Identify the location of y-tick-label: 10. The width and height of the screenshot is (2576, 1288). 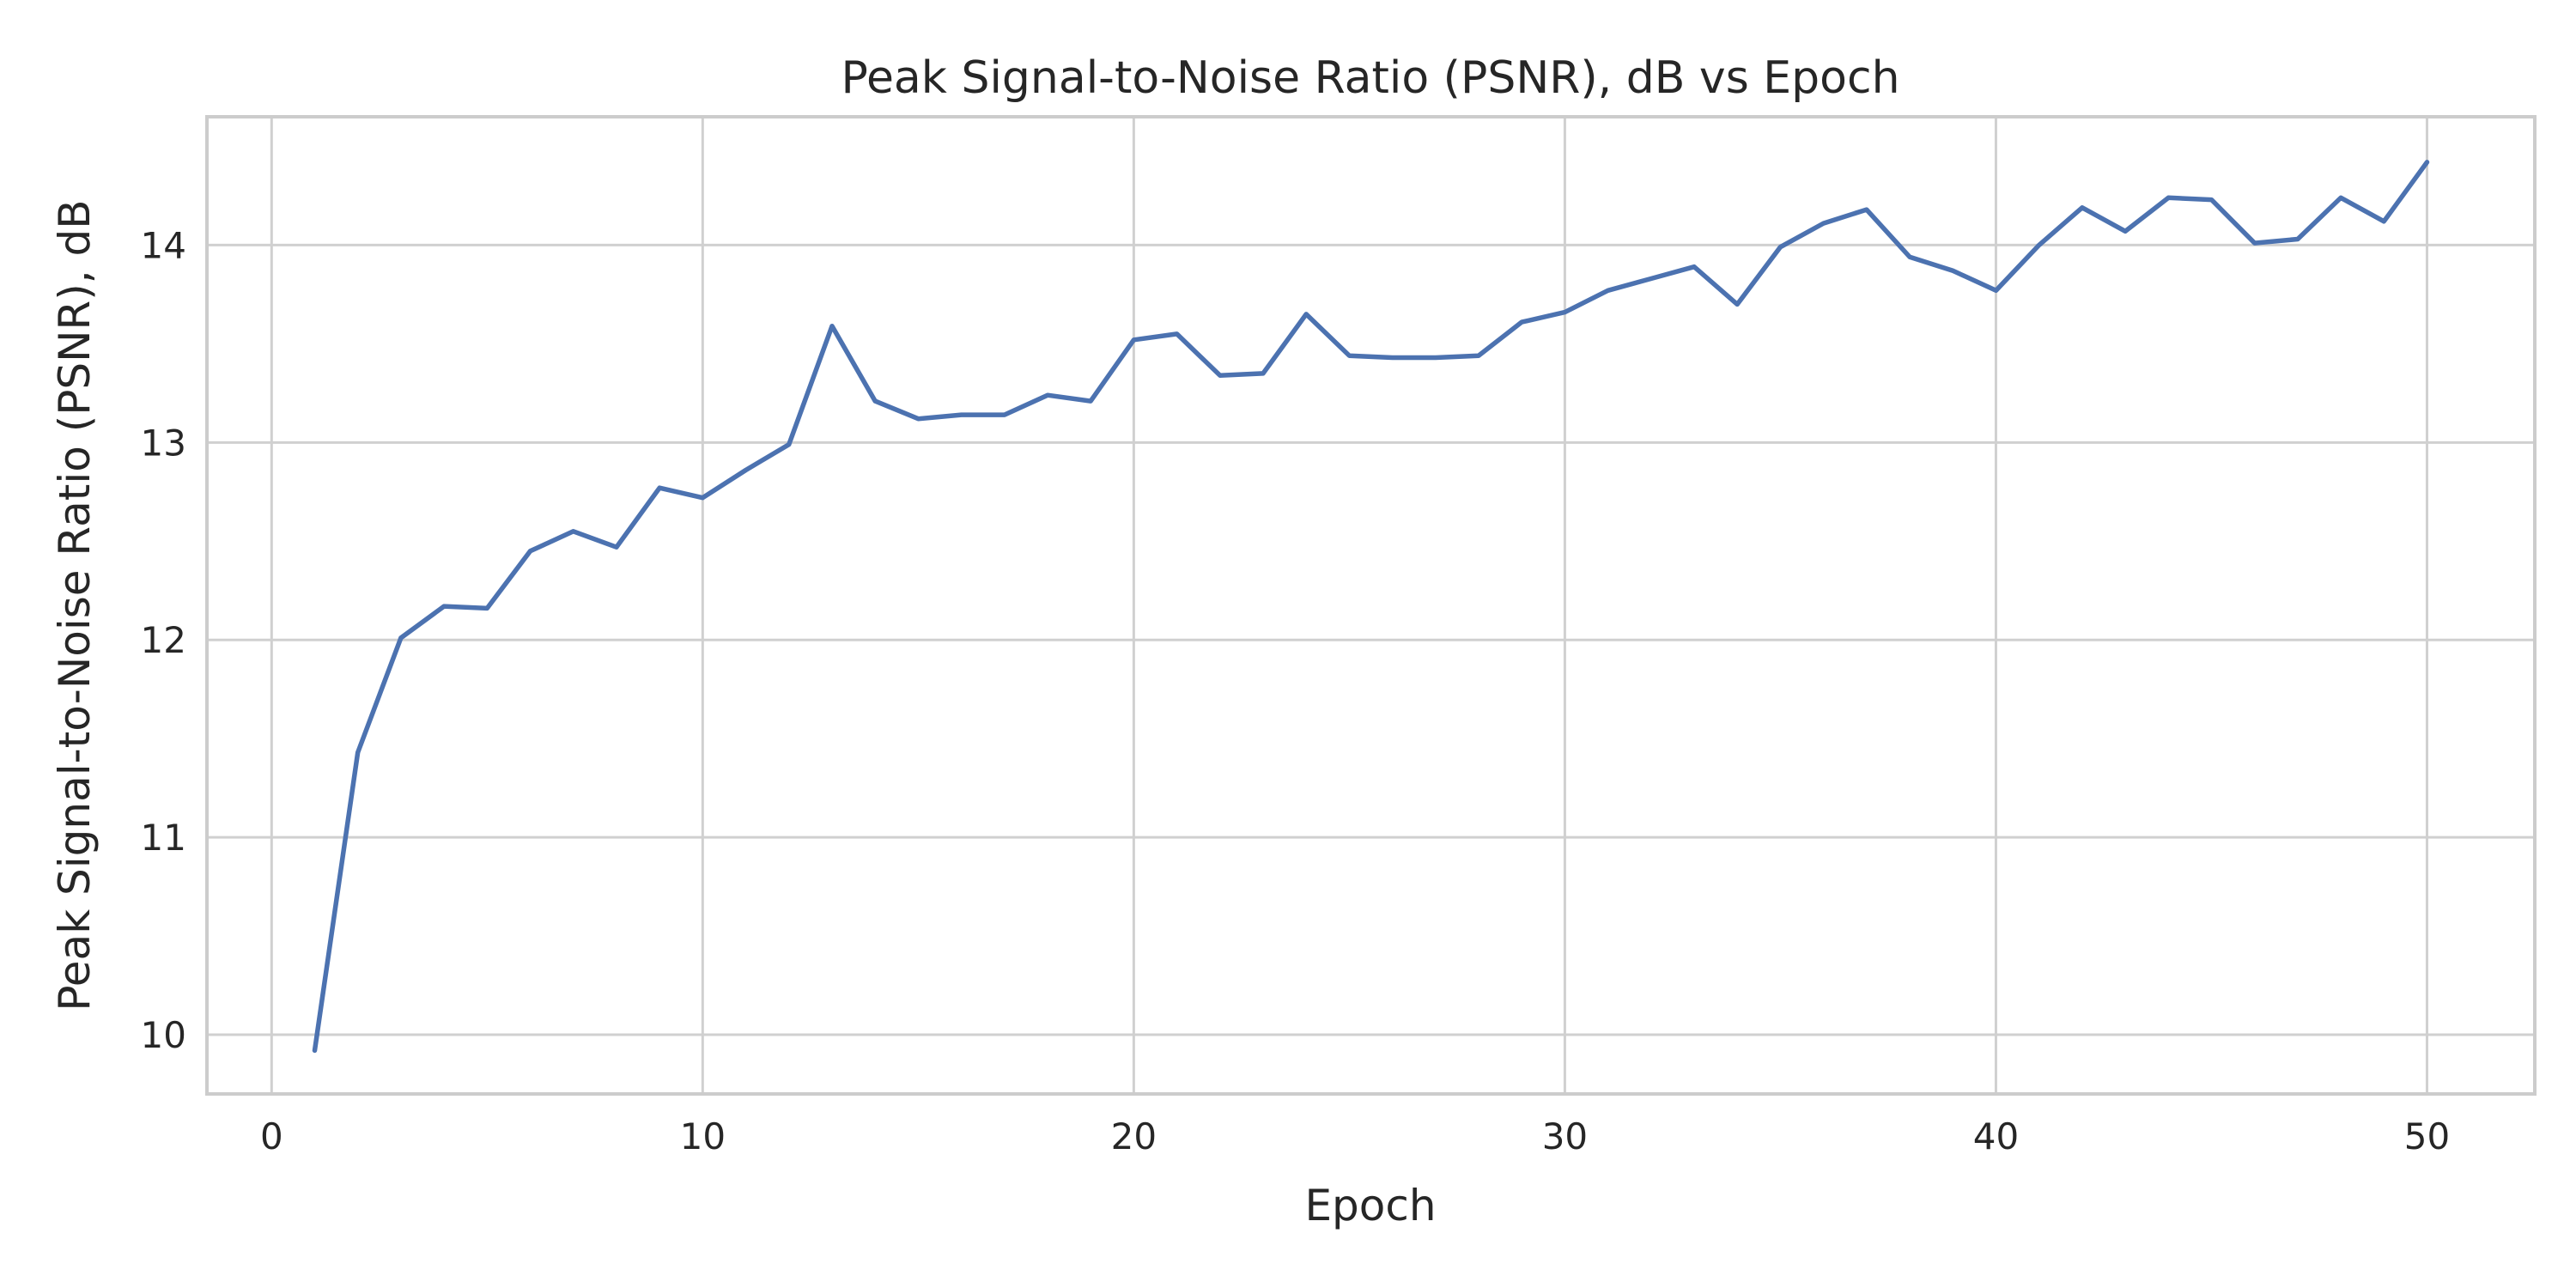
(164, 1035).